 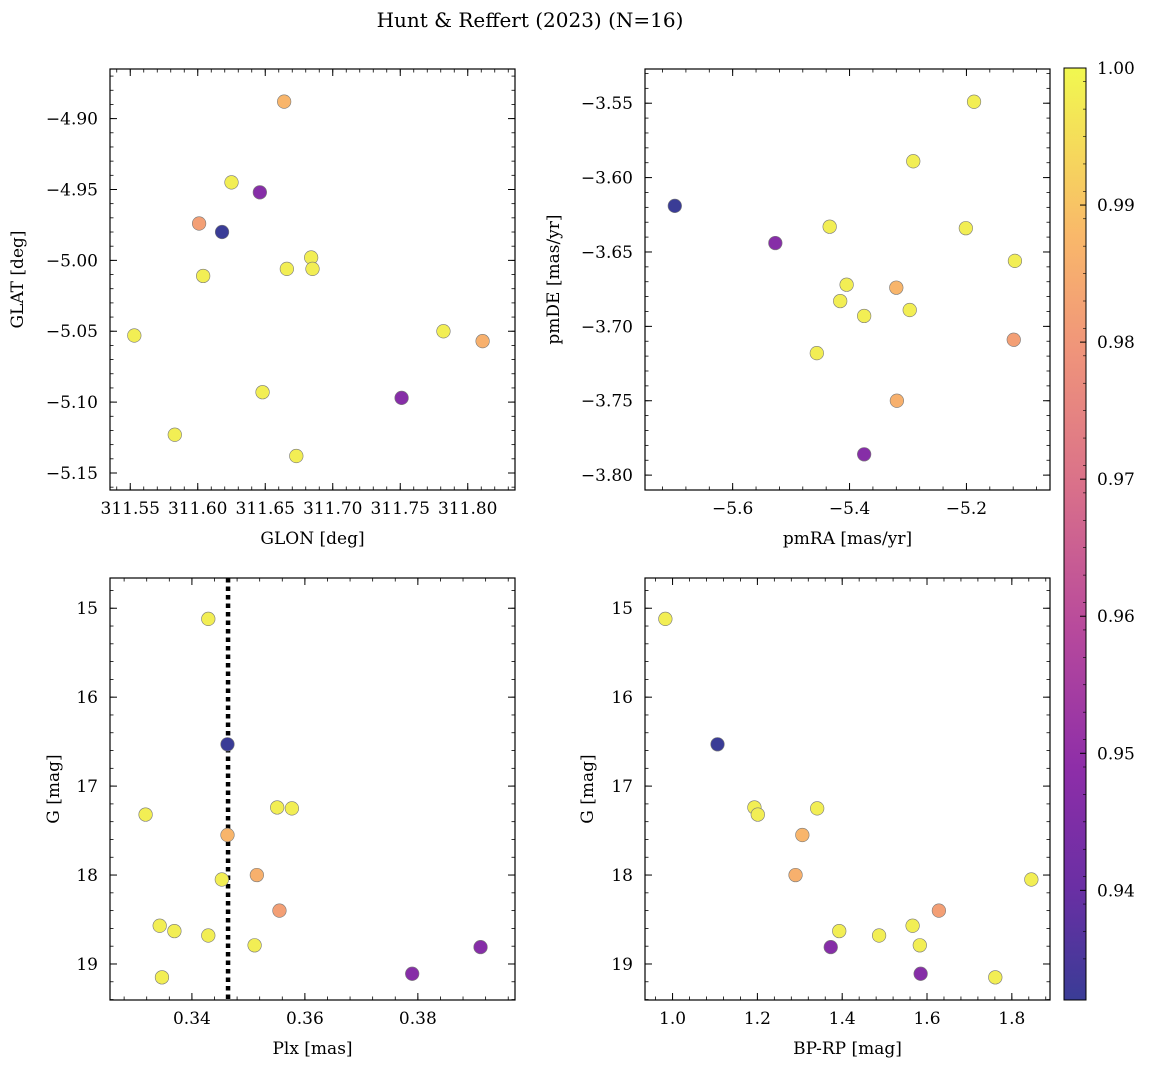 I want to click on colorbar-tick-label: 0.95, so click(x=1116, y=754).